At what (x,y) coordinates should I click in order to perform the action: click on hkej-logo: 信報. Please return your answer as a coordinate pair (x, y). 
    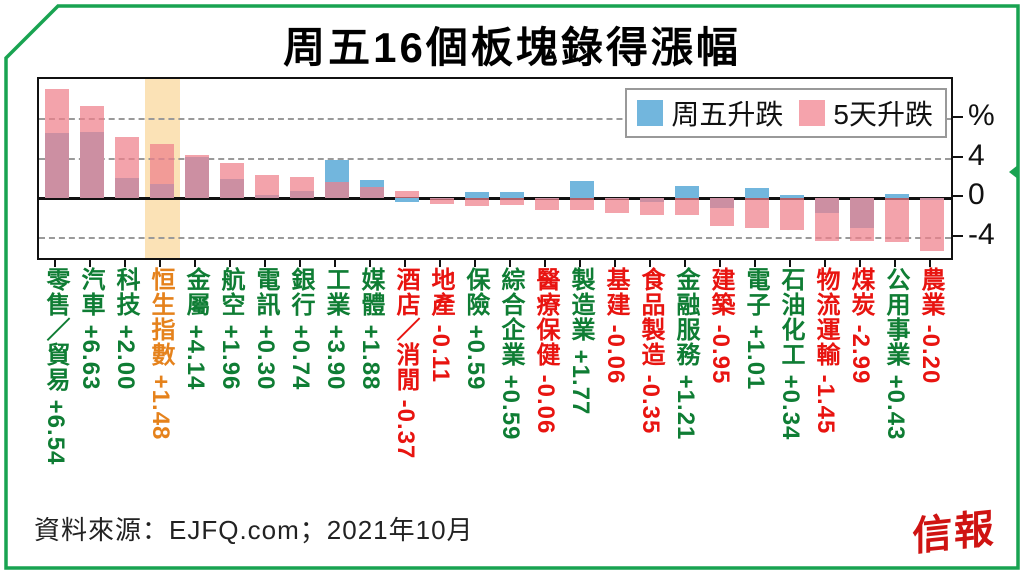
    Looking at the image, I should click on (954, 532).